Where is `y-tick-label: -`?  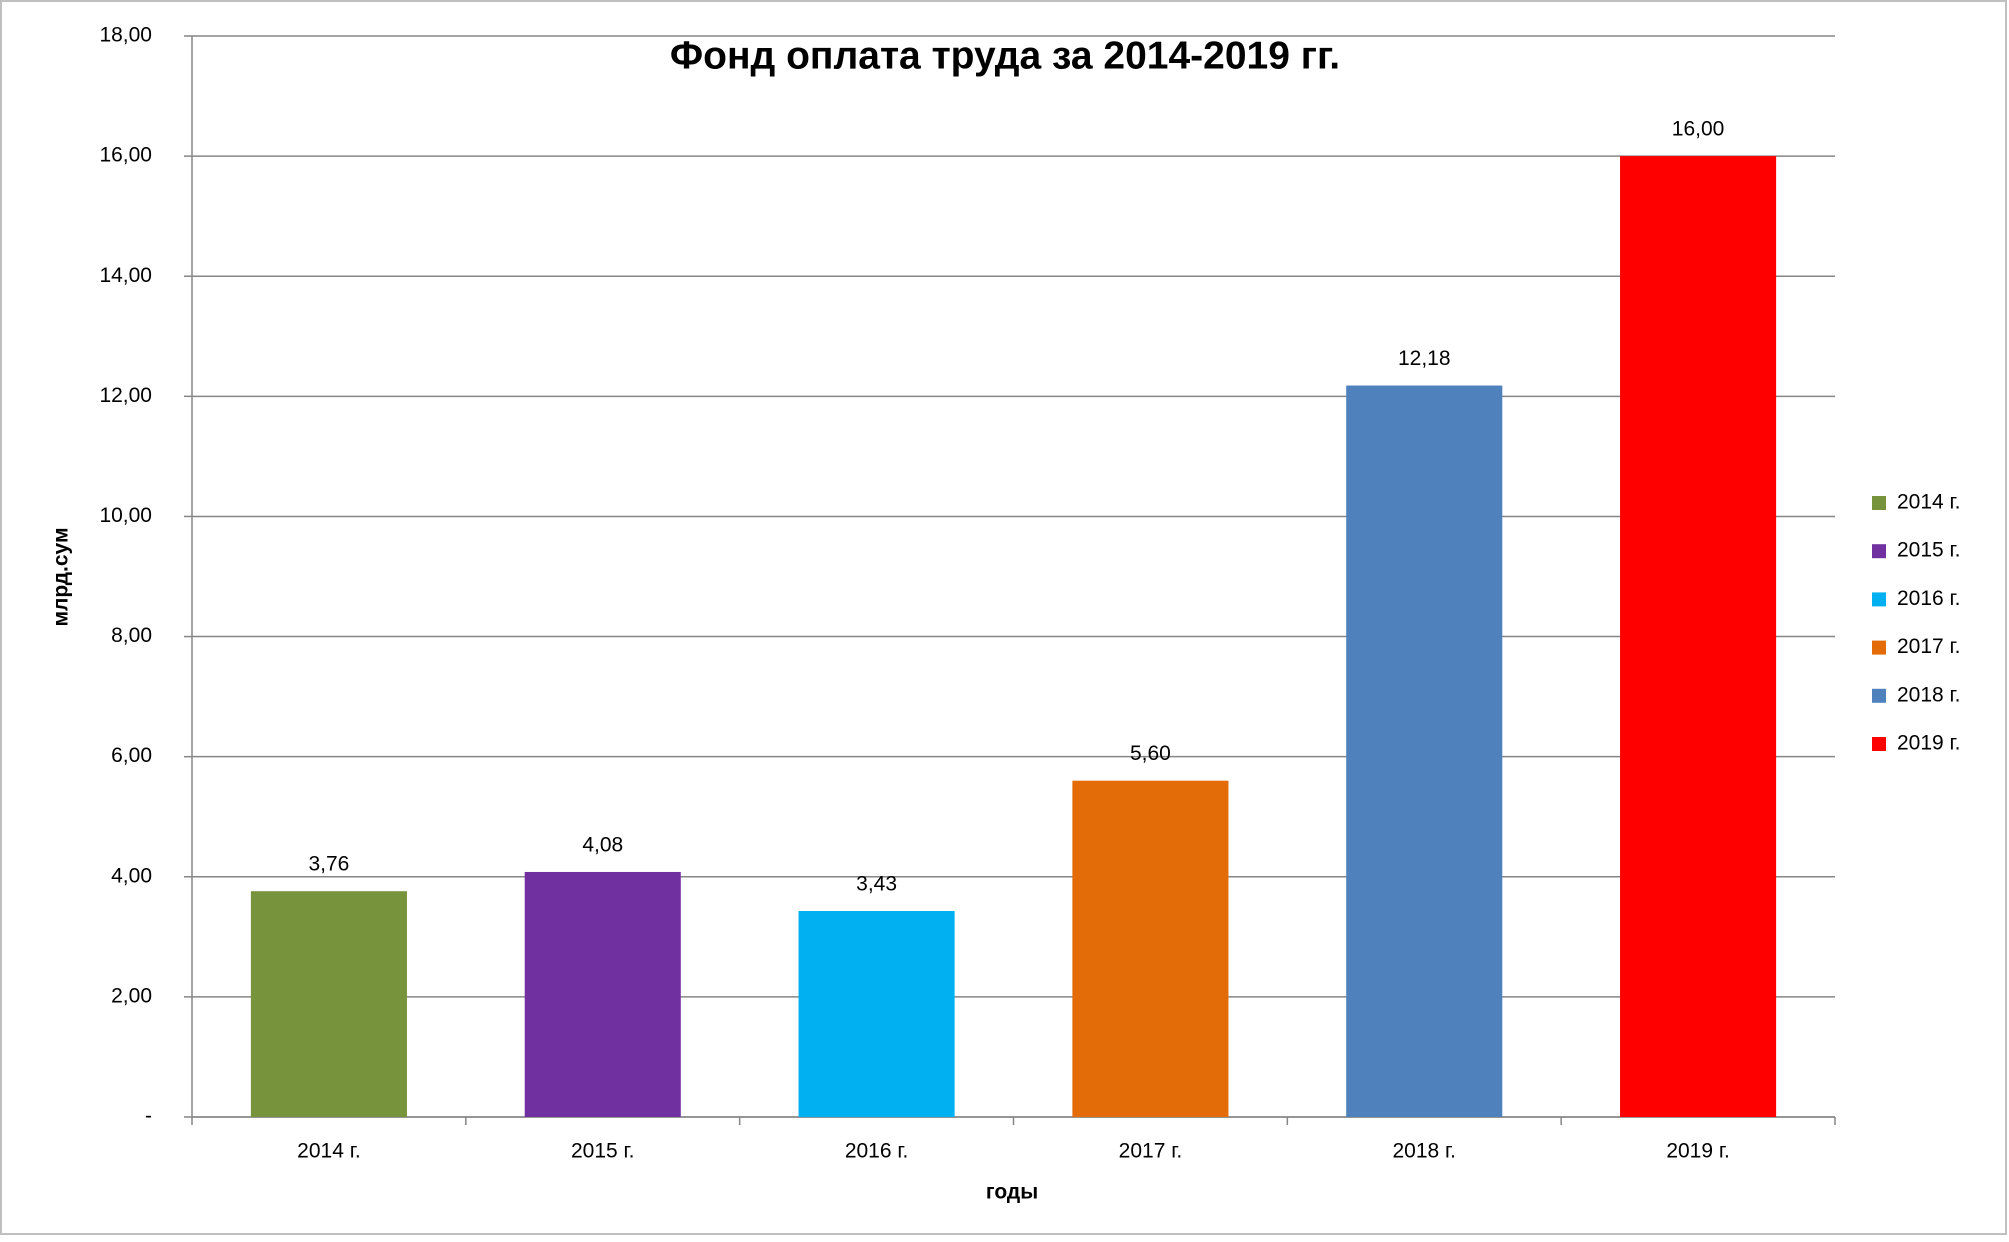
y-tick-label: - is located at coordinates (148, 1116).